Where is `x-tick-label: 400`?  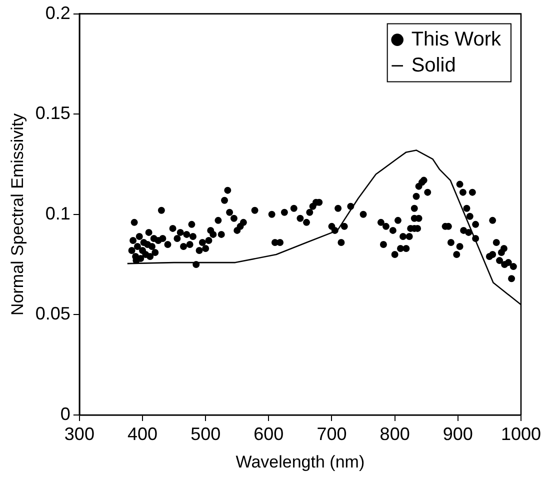
x-tick-label: 400 is located at coordinates (142, 434).